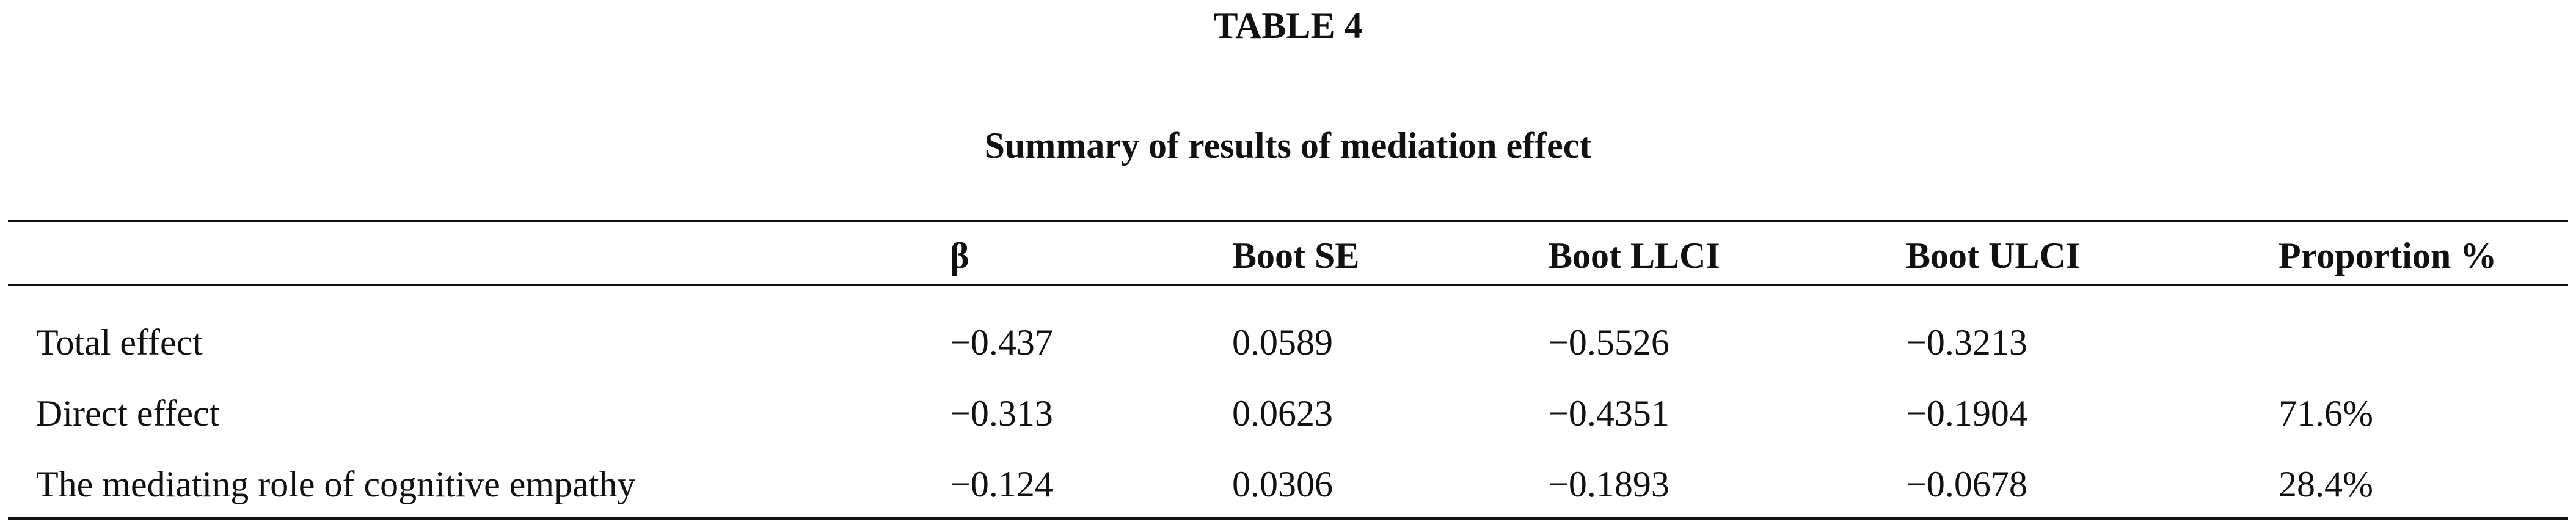  Describe the element at coordinates (1001, 342) in the screenshot. I see `cell: −0.437` at that location.